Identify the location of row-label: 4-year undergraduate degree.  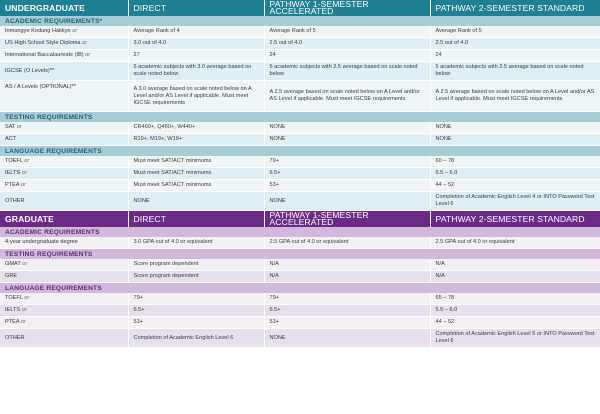
(64, 243).